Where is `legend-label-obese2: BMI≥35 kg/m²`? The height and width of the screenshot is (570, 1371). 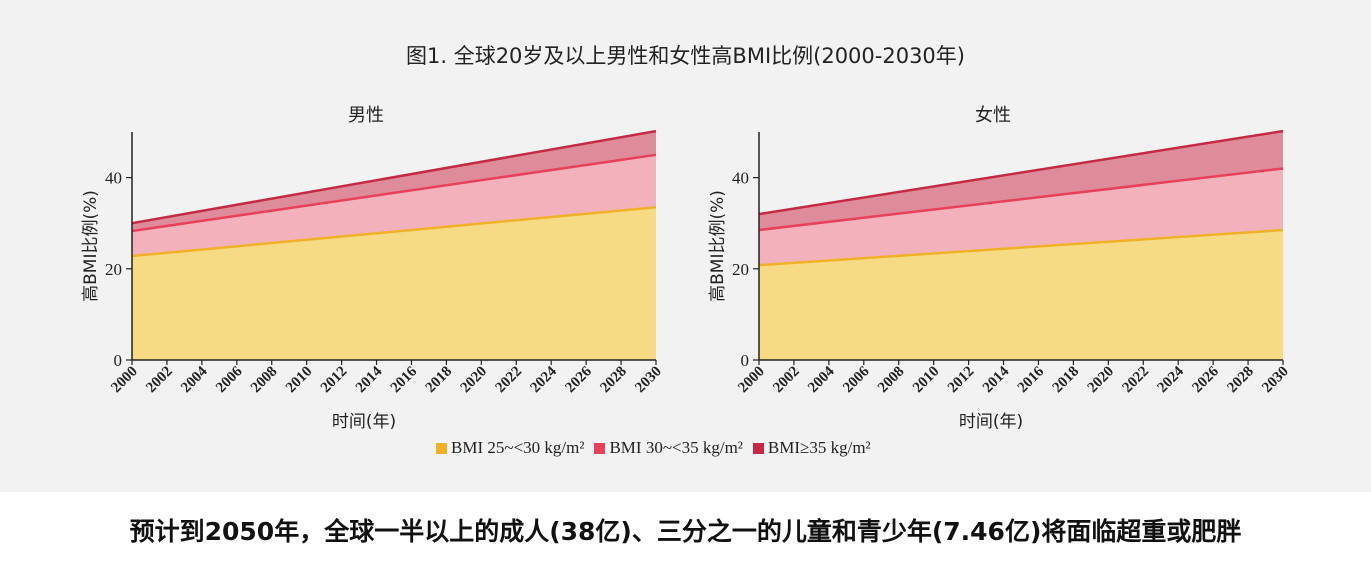 legend-label-obese2: BMI≥35 kg/m² is located at coordinates (819, 447).